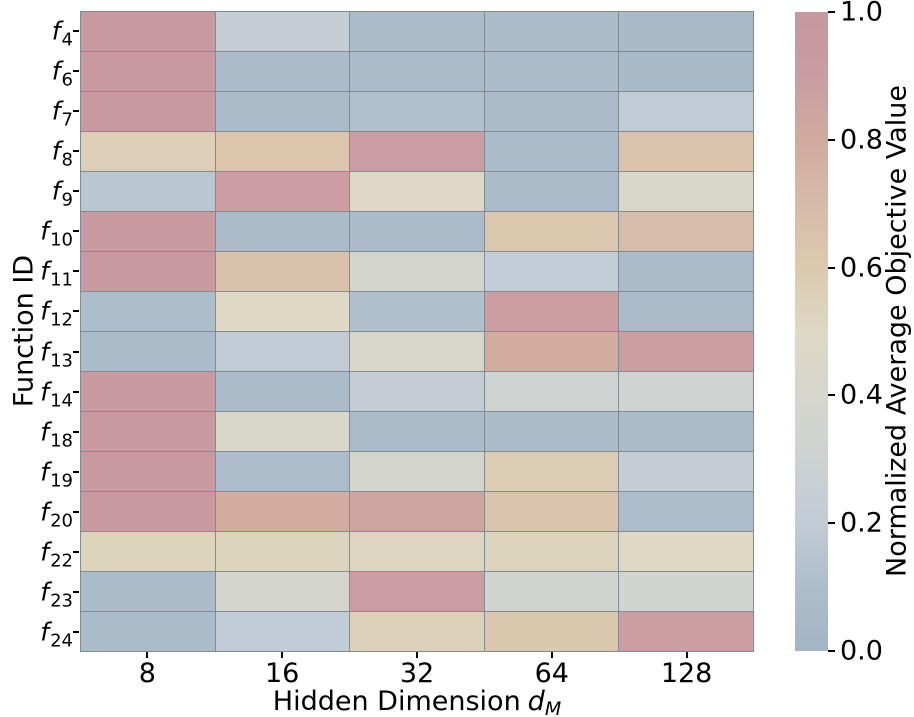 The image size is (914, 717). Describe the element at coordinates (56, 434) in the screenshot. I see `y-tick-label: f18` at that location.